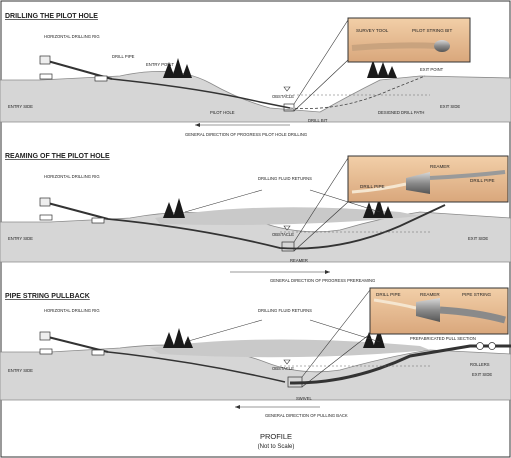 This screenshot has height=458, width=511. What do you see at coordinates (372, 30) in the screenshot?
I see `inset1-survey-label: SURVEY TOOL` at bounding box center [372, 30].